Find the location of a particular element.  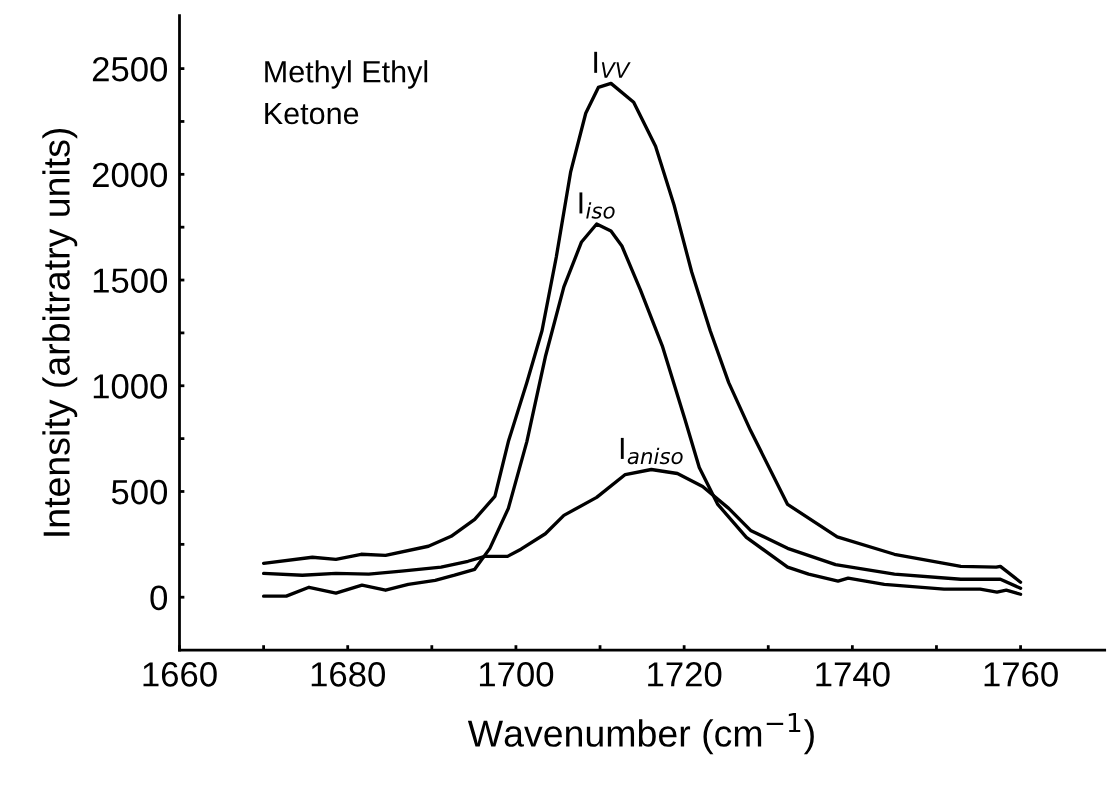

y-tick-label: 500 is located at coordinates (139, 492).